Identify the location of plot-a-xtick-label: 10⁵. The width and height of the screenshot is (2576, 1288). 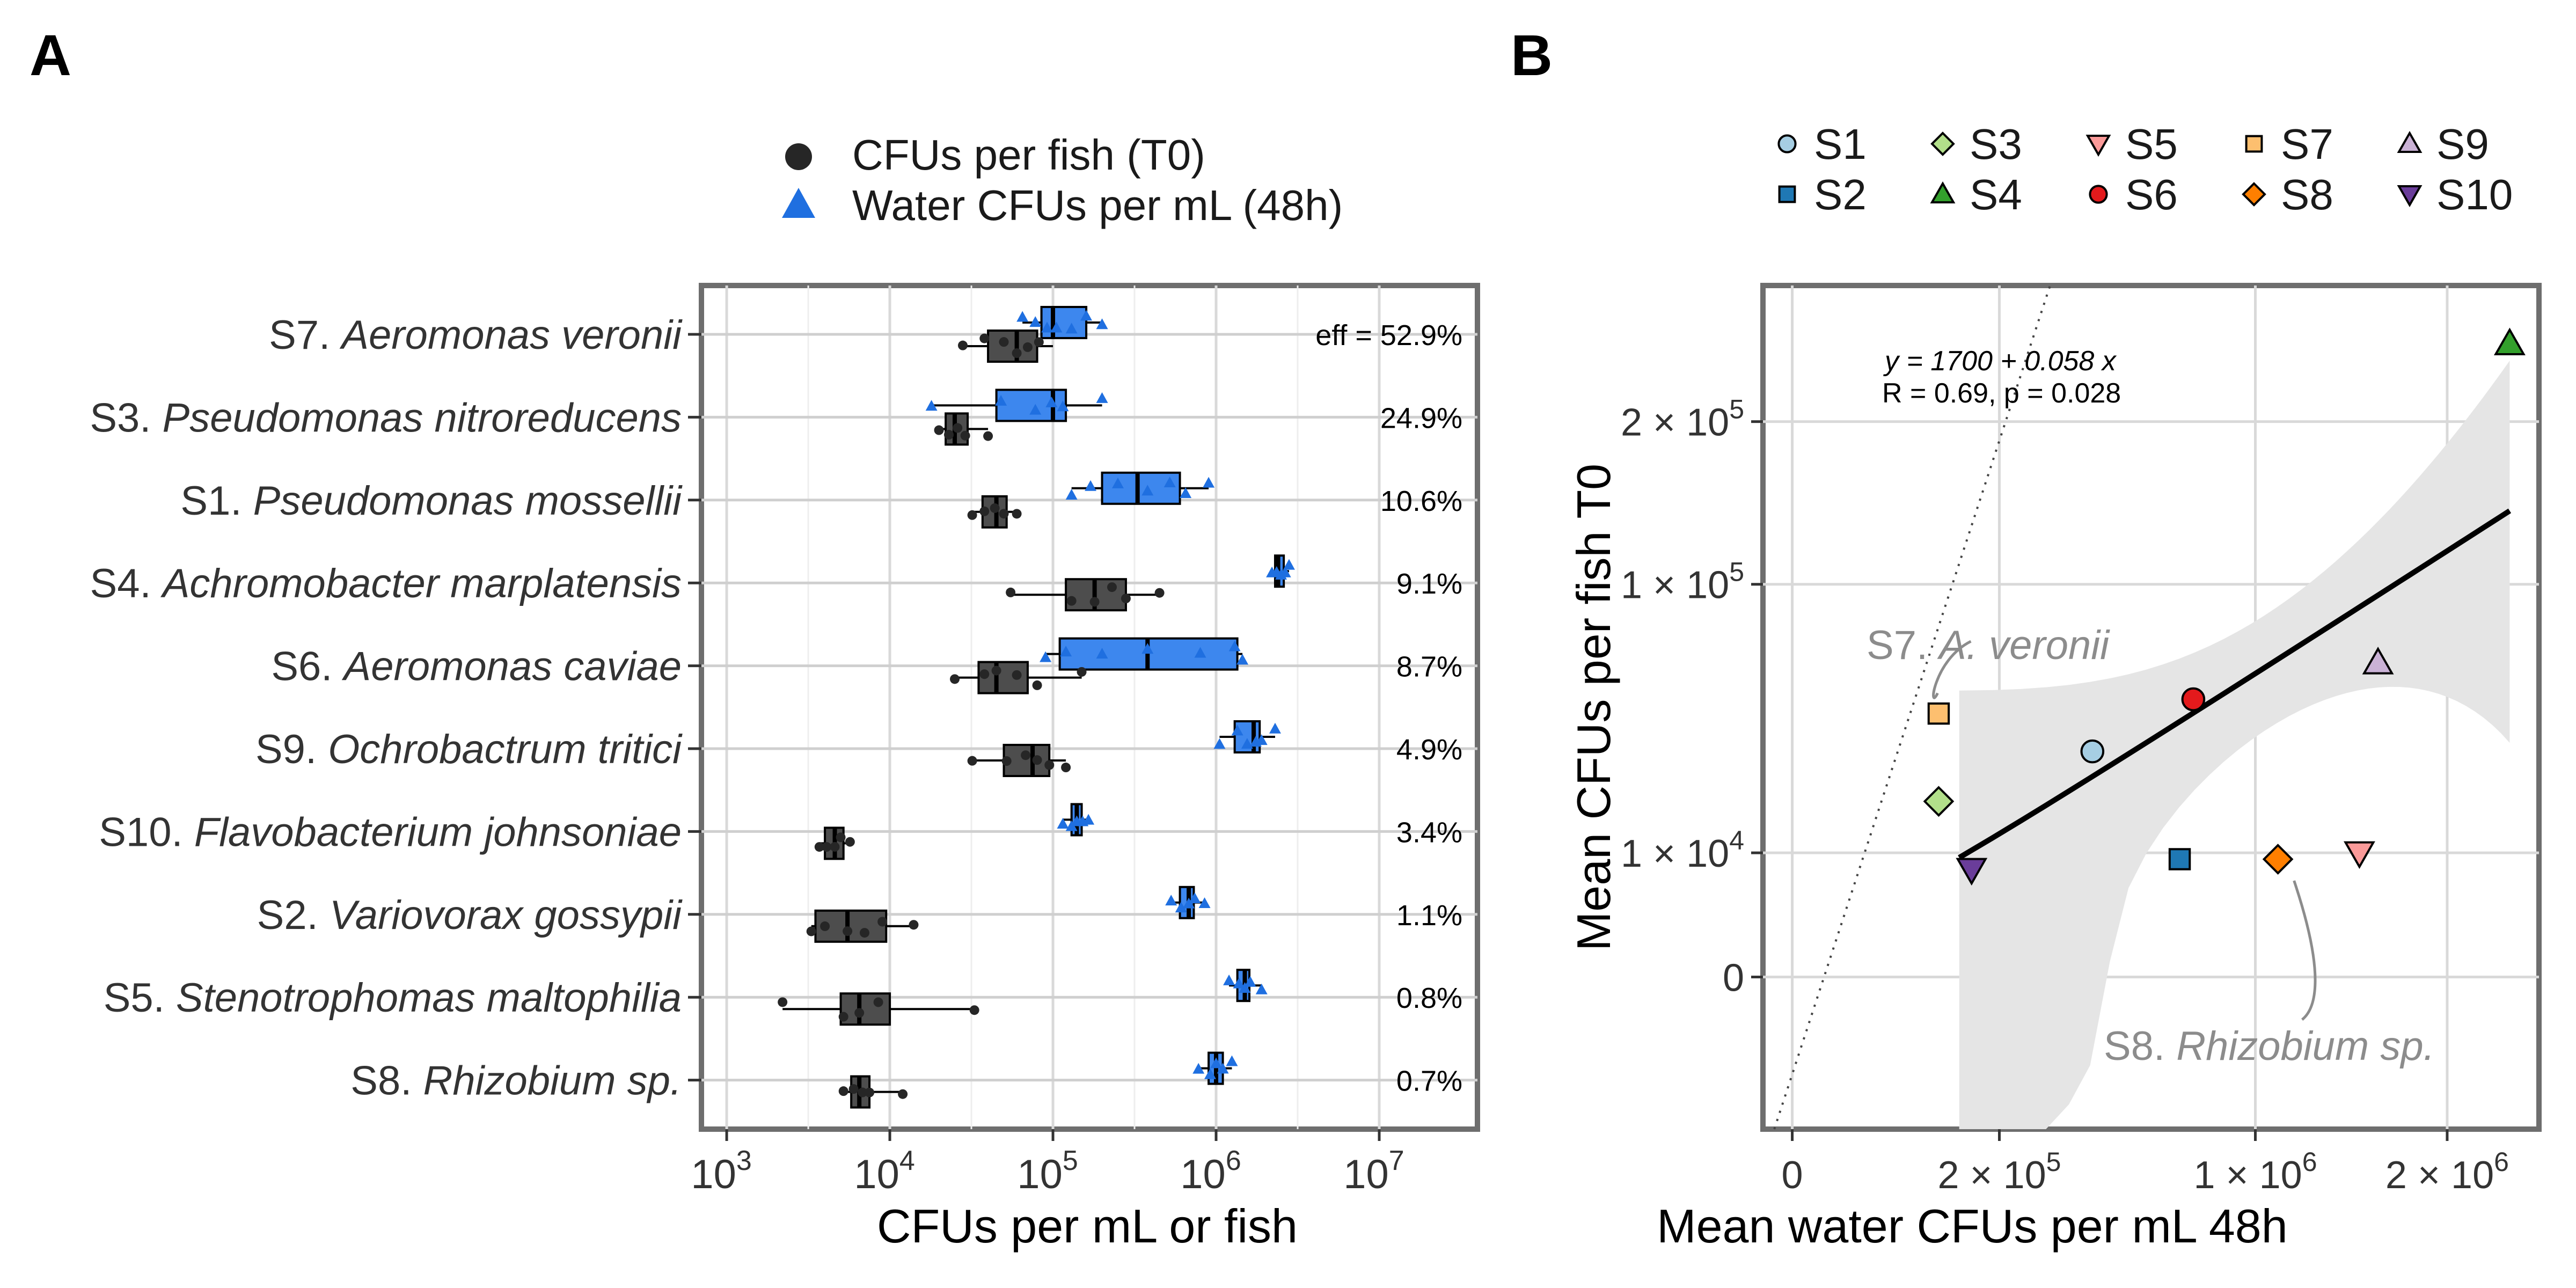
(1047, 1171).